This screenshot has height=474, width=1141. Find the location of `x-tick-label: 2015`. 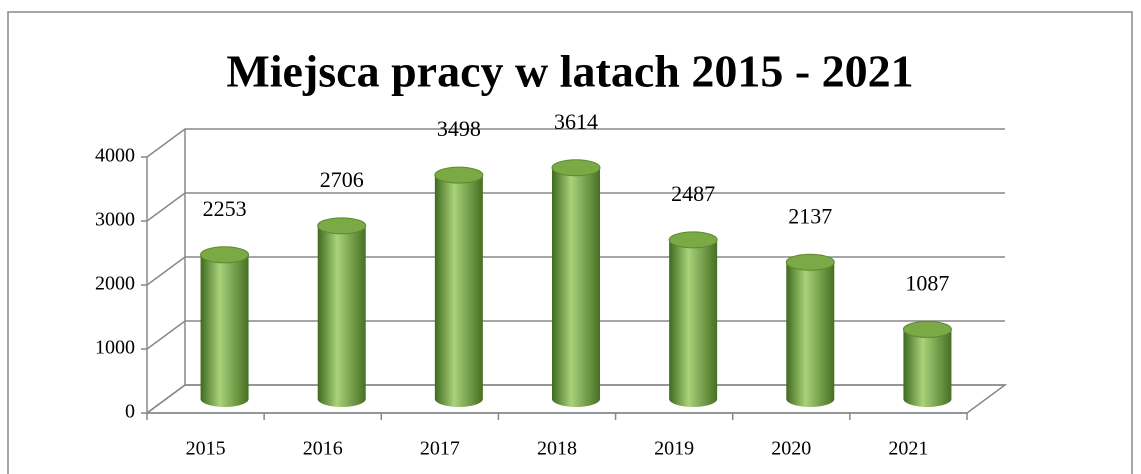

x-tick-label: 2015 is located at coordinates (206, 449).